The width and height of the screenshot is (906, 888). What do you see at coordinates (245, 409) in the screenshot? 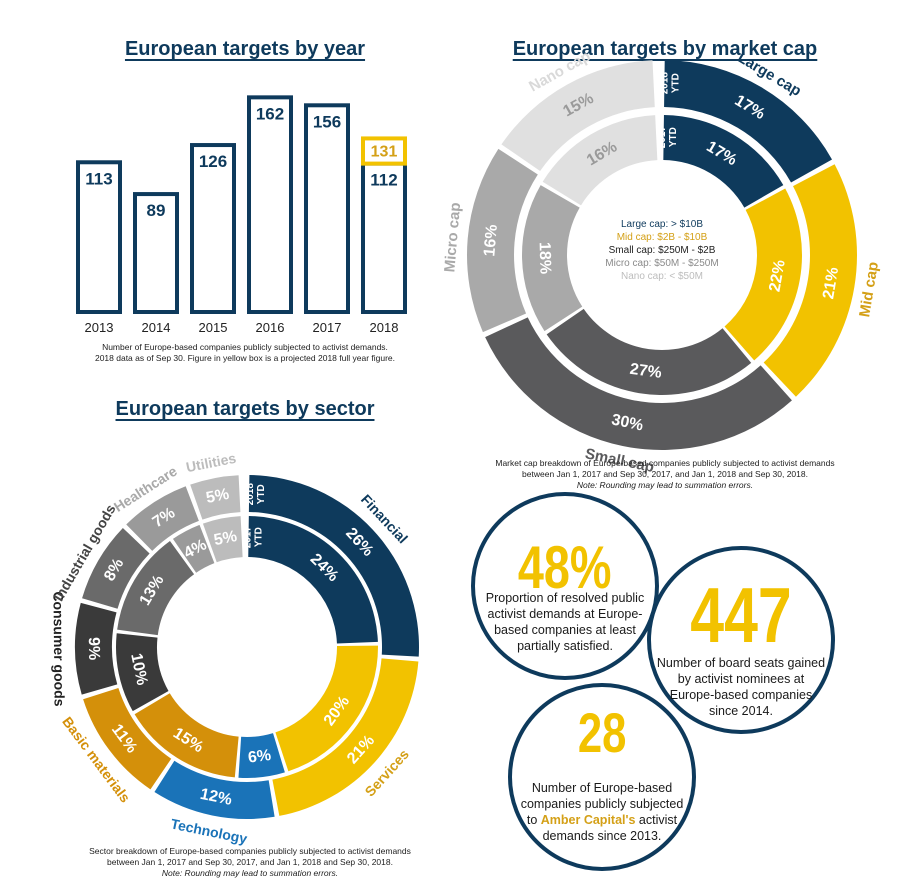
I see `sector-chart-title: European targets by sector` at bounding box center [245, 409].